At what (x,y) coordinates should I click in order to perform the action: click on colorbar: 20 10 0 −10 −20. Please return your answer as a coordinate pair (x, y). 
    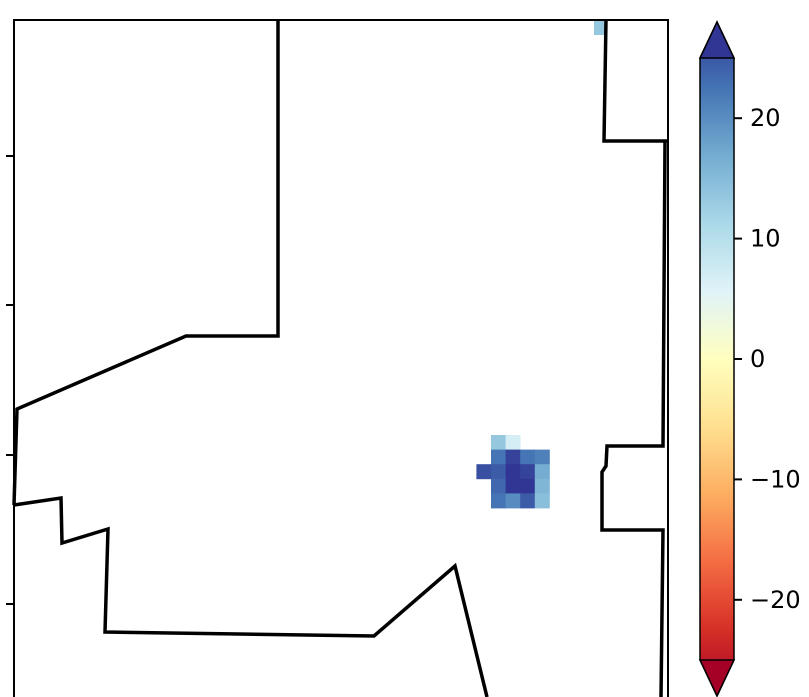
    Looking at the image, I should click on (749, 358).